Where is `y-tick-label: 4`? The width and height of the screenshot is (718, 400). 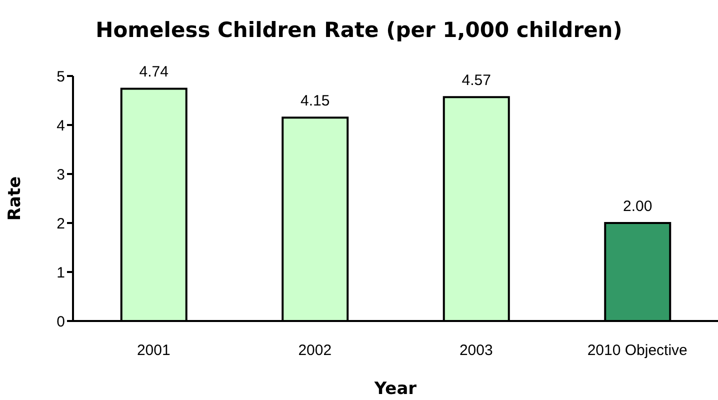 y-tick-label: 4 is located at coordinates (60, 125).